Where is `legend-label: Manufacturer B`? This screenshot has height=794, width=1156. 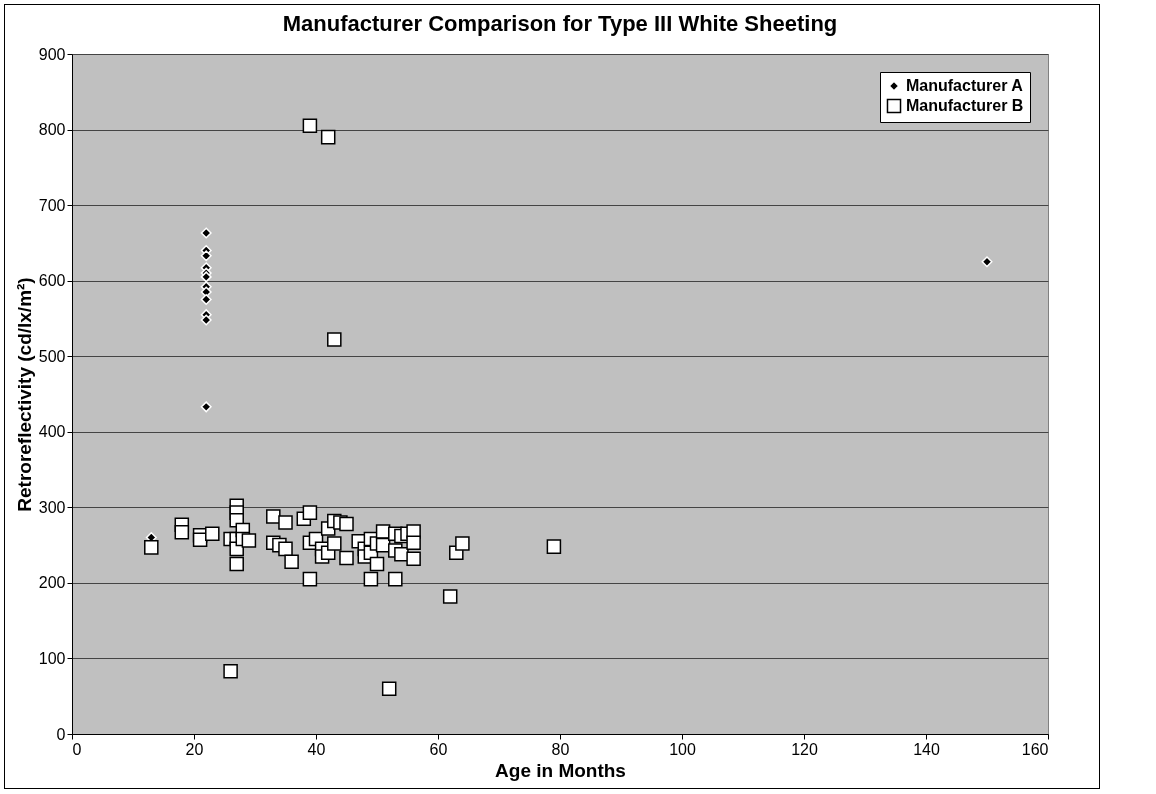 legend-label: Manufacturer B is located at coordinates (965, 105).